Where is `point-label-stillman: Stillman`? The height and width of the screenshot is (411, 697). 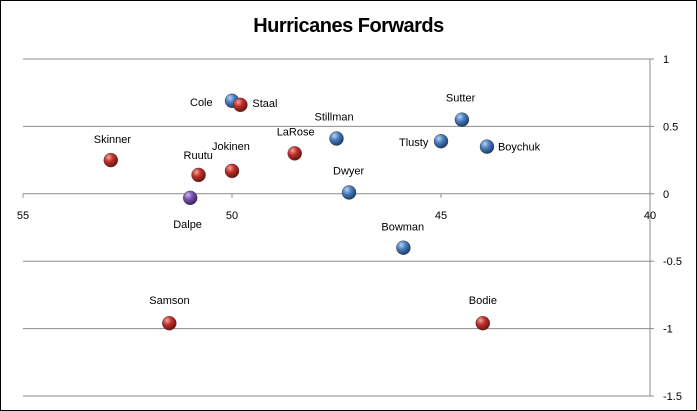 point-label-stillman: Stillman is located at coordinates (334, 118).